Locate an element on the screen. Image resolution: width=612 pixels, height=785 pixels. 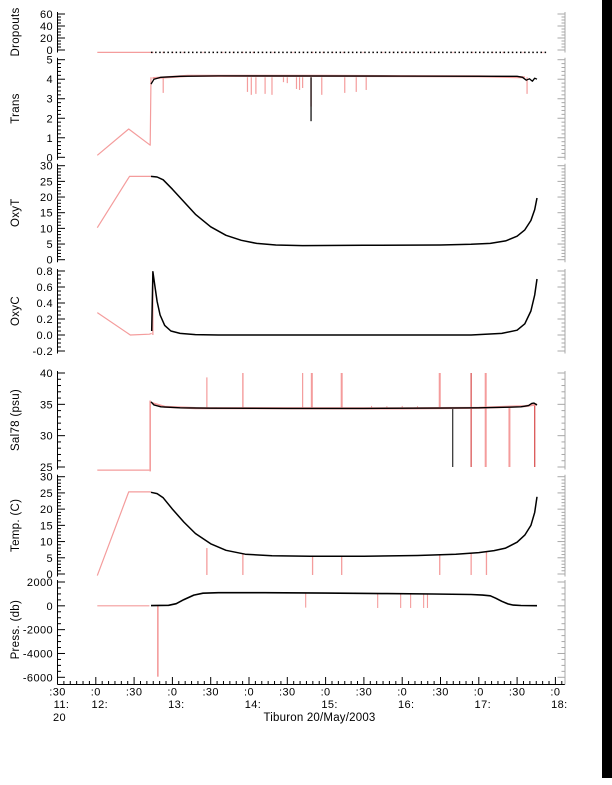
svg-text: 11: is located at coordinates (62, 705).